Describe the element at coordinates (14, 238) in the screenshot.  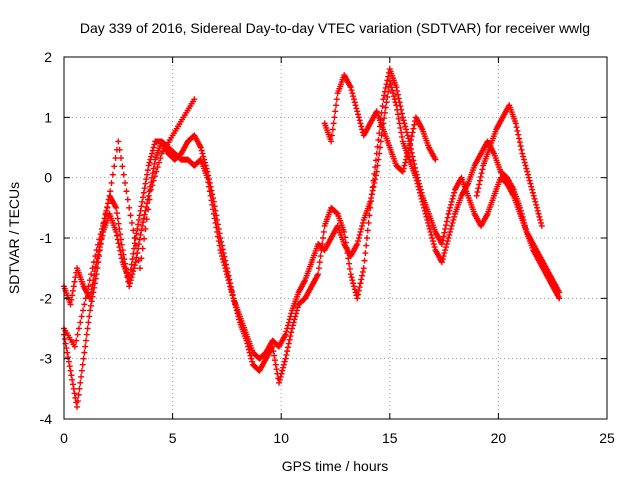
I see `y-axis-label: SDTVAR / TECUs` at that location.